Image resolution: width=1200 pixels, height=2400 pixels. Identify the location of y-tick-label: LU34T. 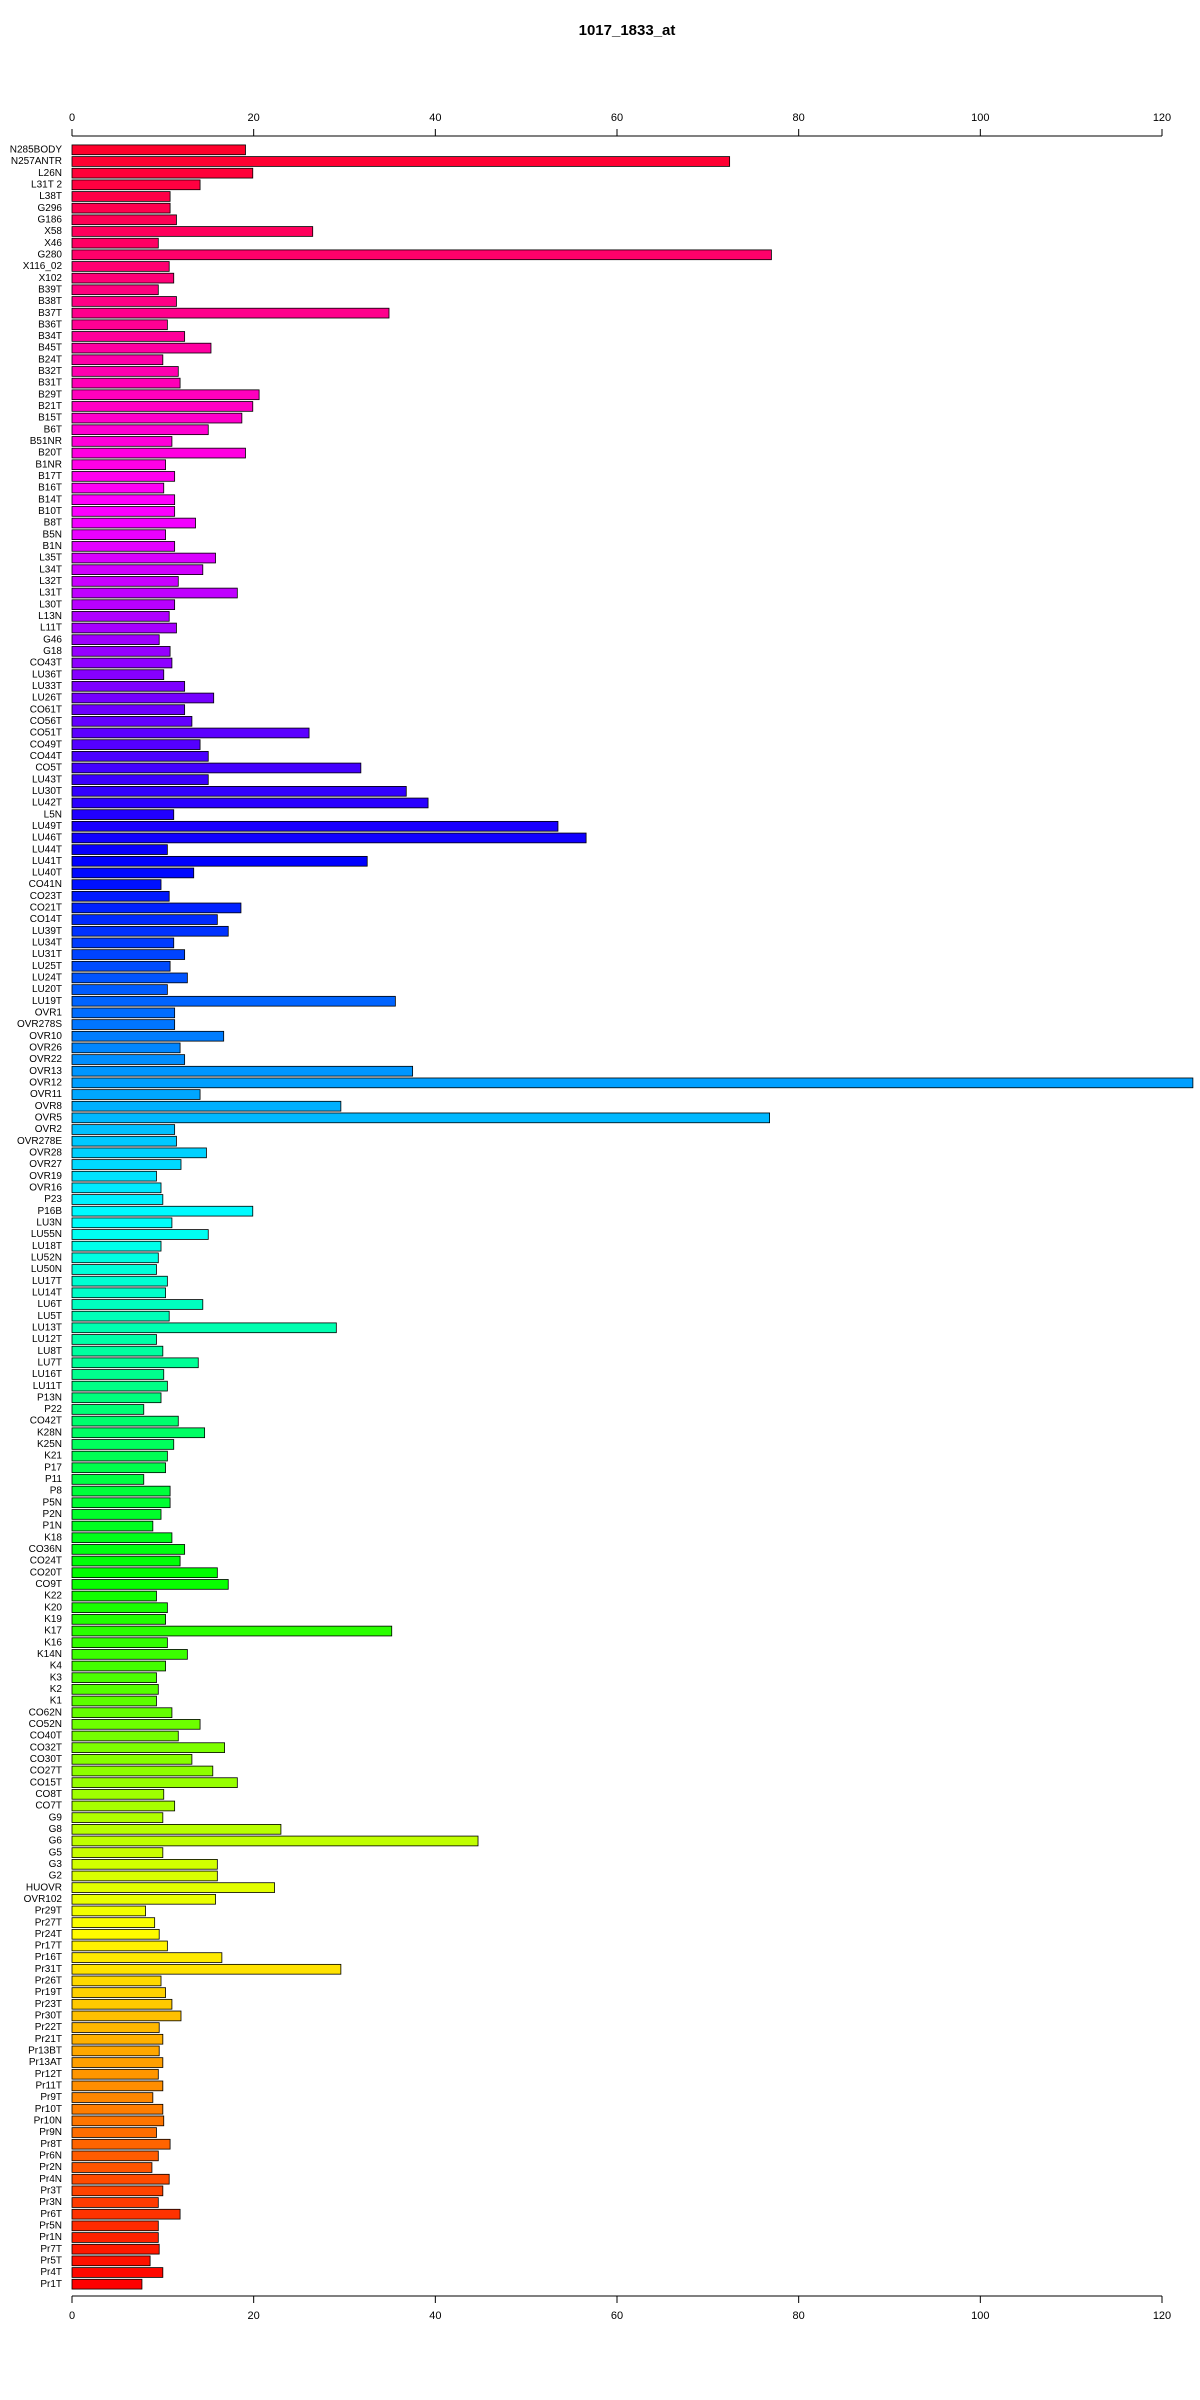
(47, 943).